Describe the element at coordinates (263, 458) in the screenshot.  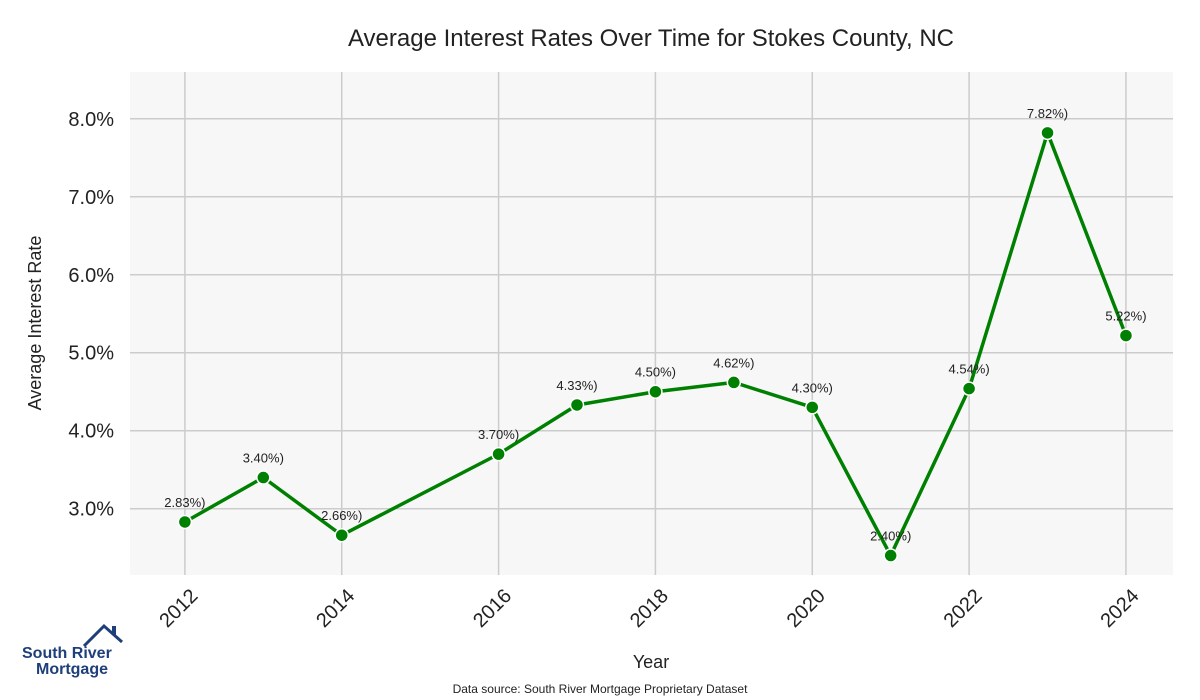
I see `data-label-2013: 3.40%)` at that location.